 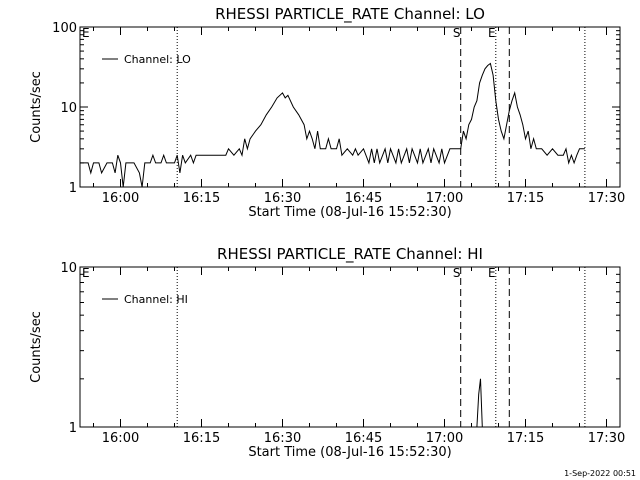 What do you see at coordinates (73, 428) in the screenshot?
I see `panel2-ytick-label: 1` at bounding box center [73, 428].